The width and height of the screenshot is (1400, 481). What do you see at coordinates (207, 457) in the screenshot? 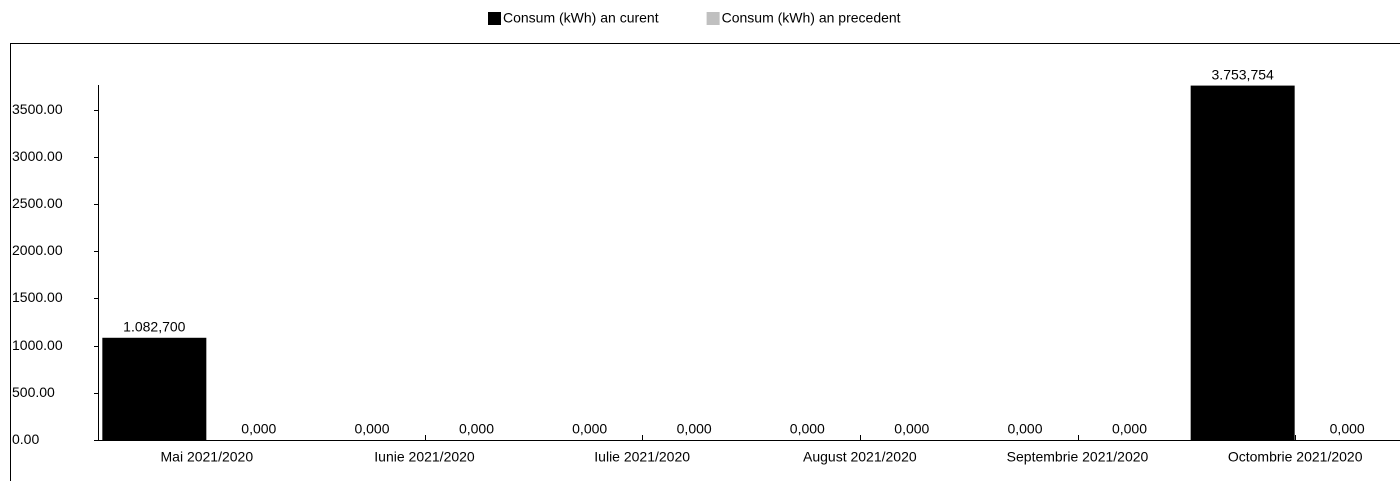
I see `x-tick-label: Mai 2021/2020` at bounding box center [207, 457].